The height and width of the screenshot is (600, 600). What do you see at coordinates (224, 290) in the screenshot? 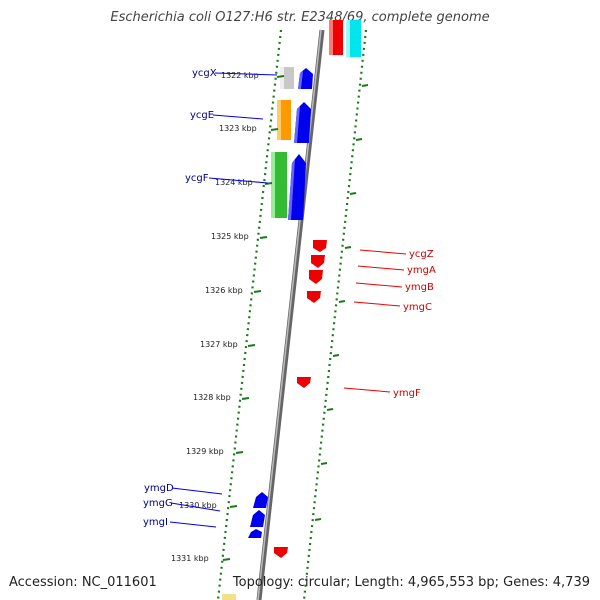
I see `tick-label: 1326 kbp` at bounding box center [224, 290].